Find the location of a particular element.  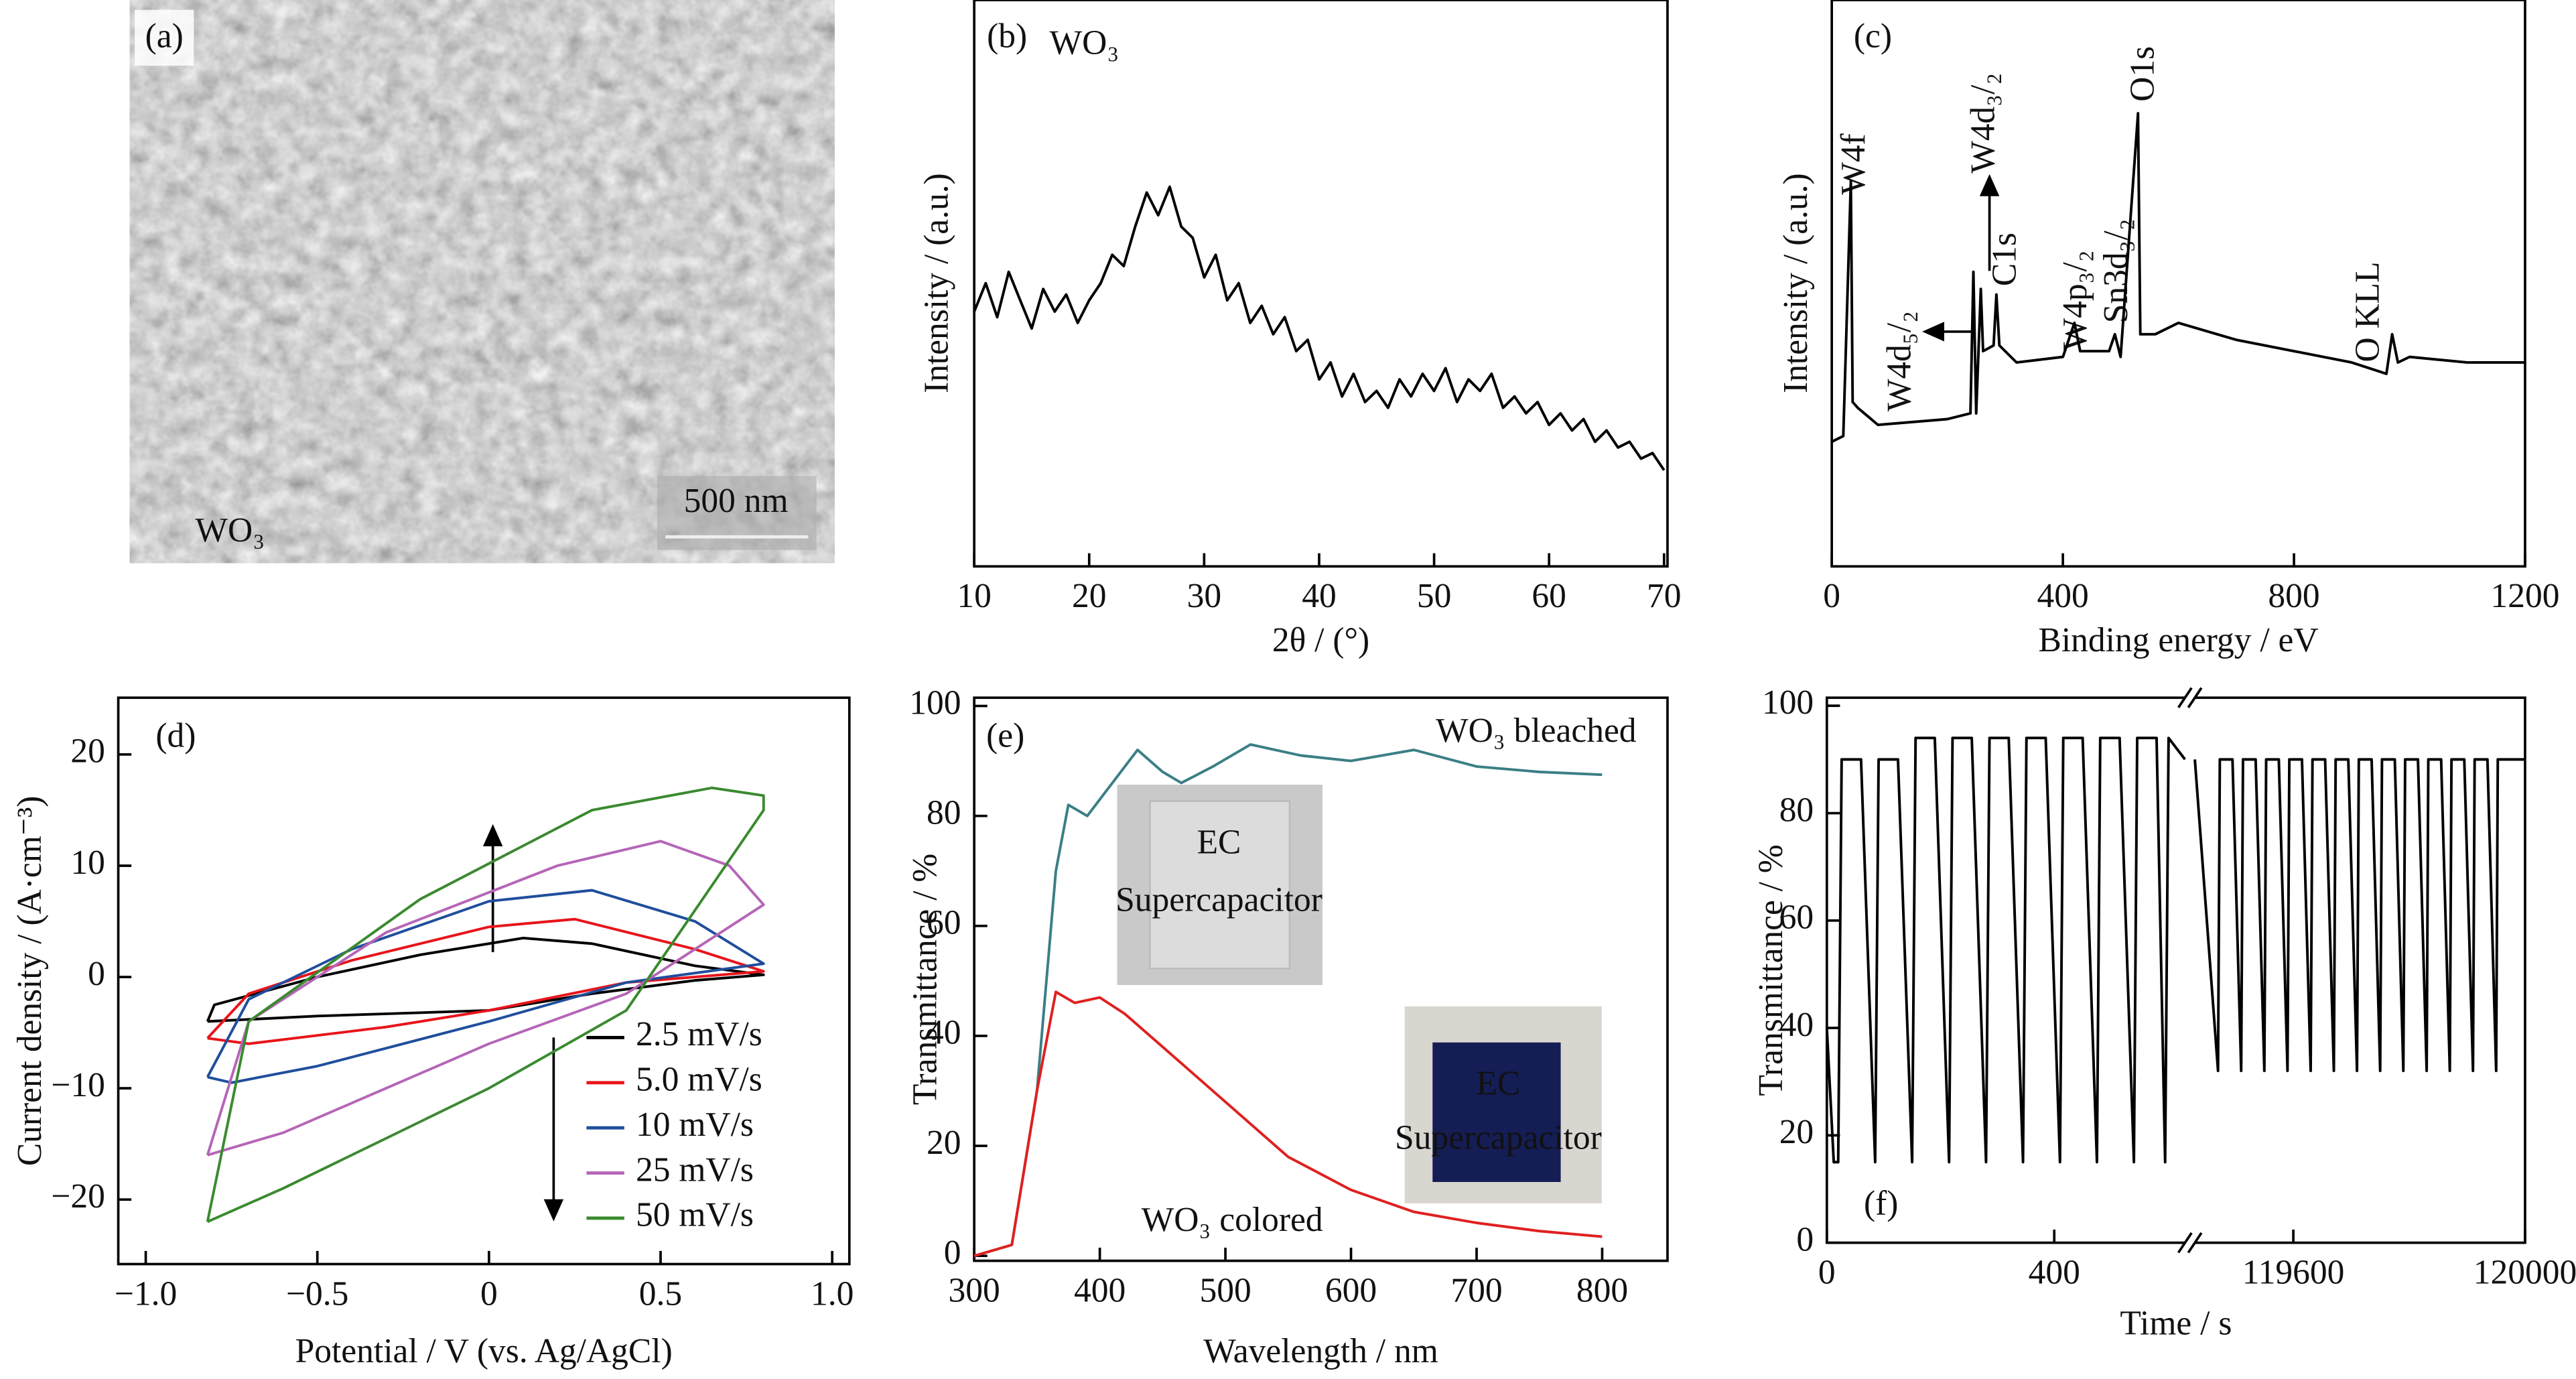

x-tick-label: 700 is located at coordinates (1476, 1290).